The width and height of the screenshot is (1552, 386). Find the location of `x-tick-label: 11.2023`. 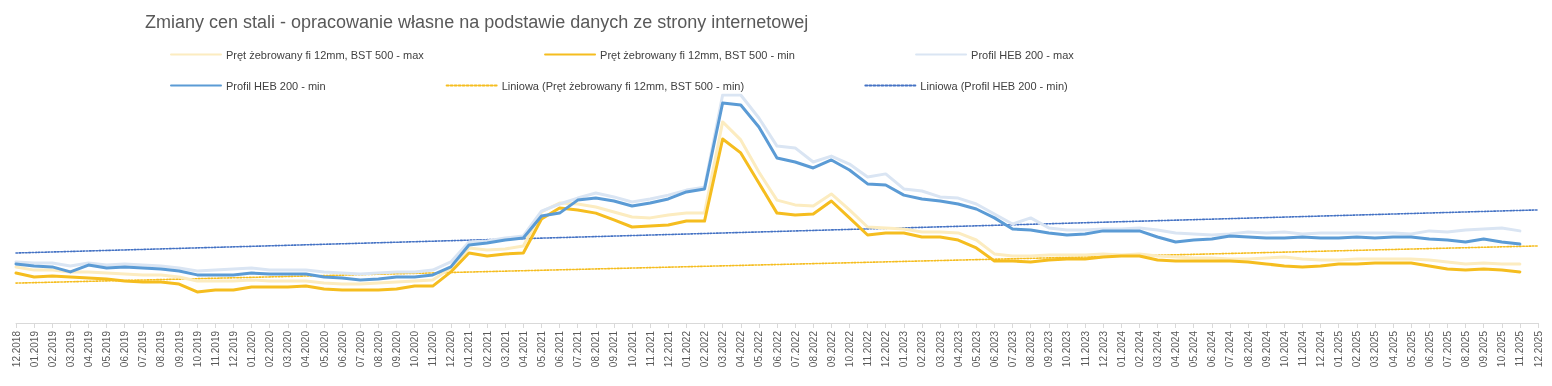

x-tick-label: 11.2023 is located at coordinates (1085, 348).